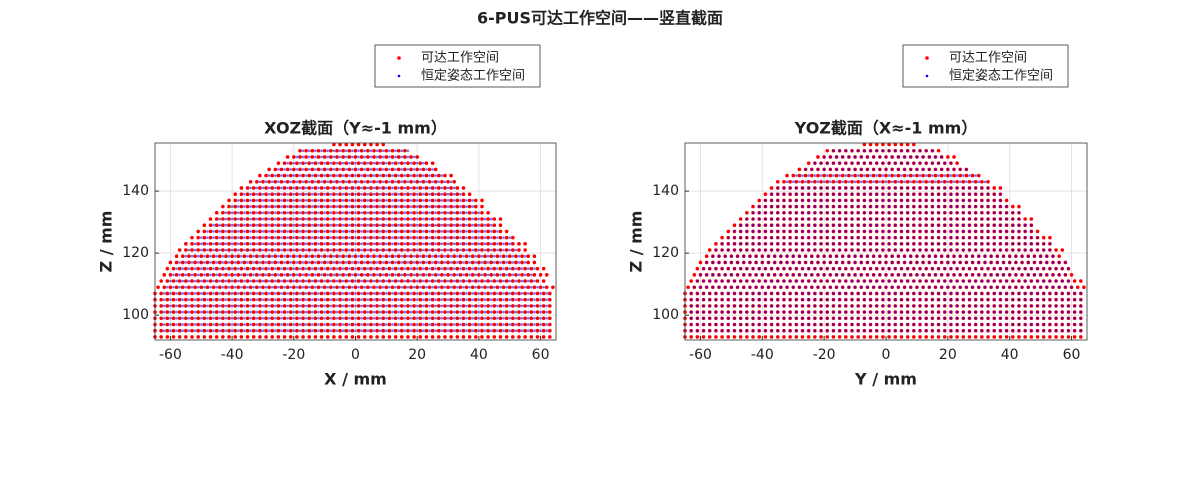 This screenshot has width=1200, height=500. What do you see at coordinates (886, 128) in the screenshot?
I see `axes-title: YOZ截面（X≈-1 mm）` at bounding box center [886, 128].